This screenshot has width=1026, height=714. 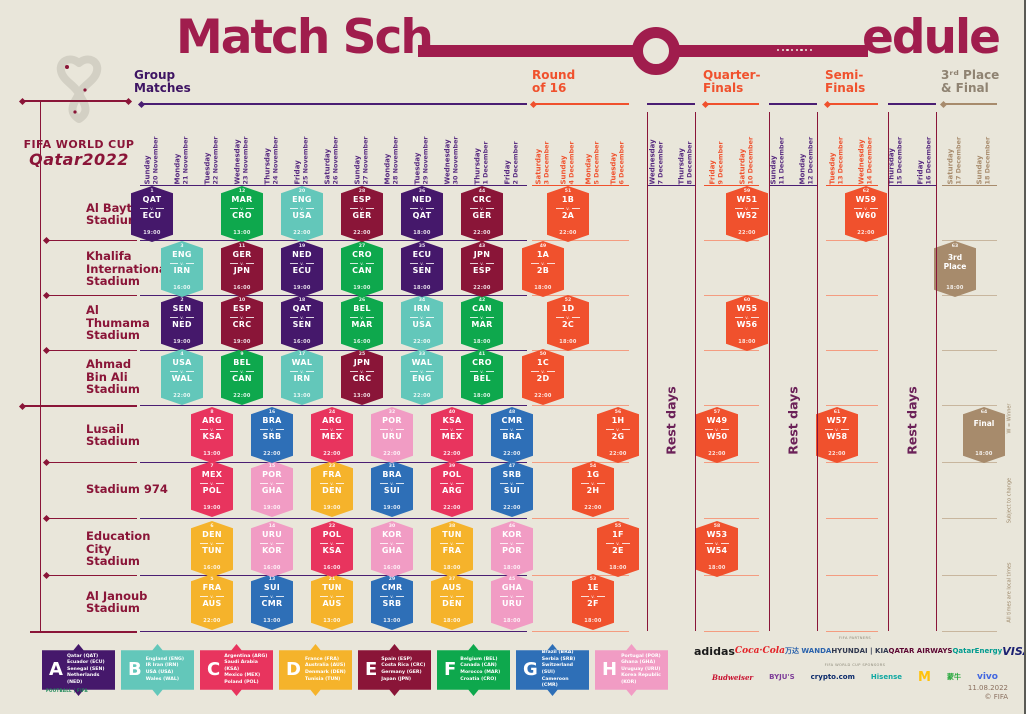 I want to click on match-number: 58, so click(x=717, y=526).